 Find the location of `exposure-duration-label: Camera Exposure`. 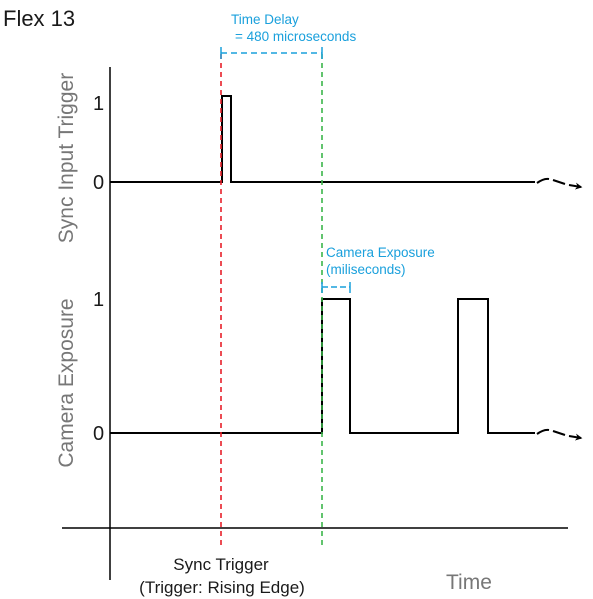

exposure-duration-label: Camera Exposure is located at coordinates (380, 252).